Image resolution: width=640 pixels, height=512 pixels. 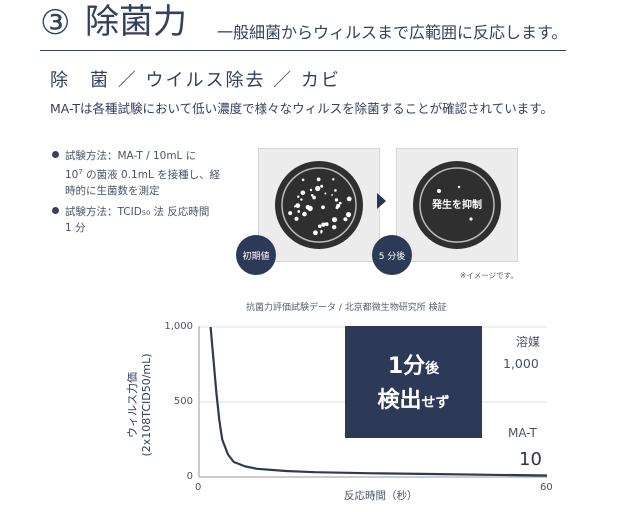 I want to click on method-1-line2-sup: 7, so click(x=80, y=172).